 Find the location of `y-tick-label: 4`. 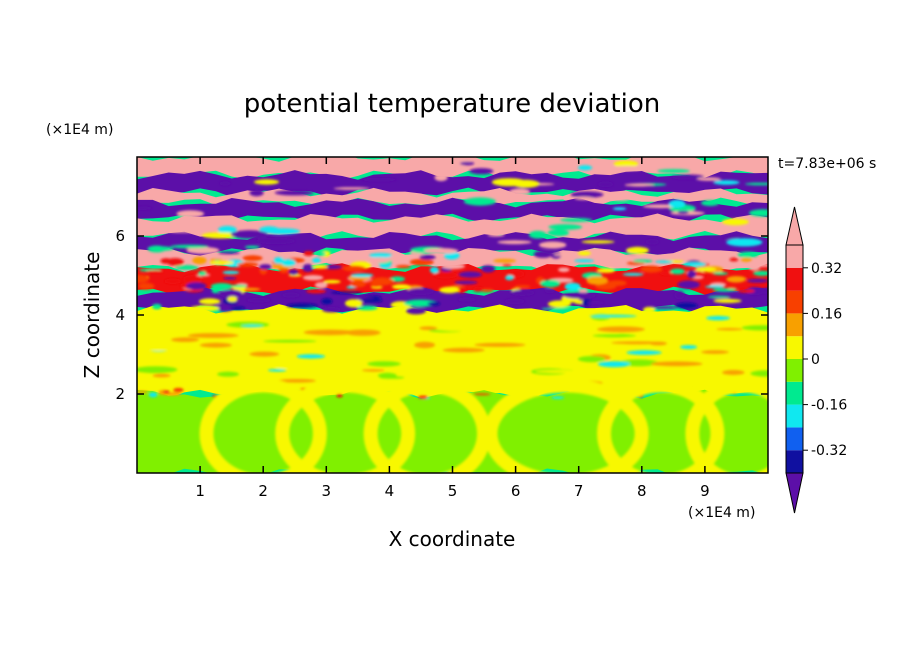

y-tick-label: 4 is located at coordinates (120, 315).